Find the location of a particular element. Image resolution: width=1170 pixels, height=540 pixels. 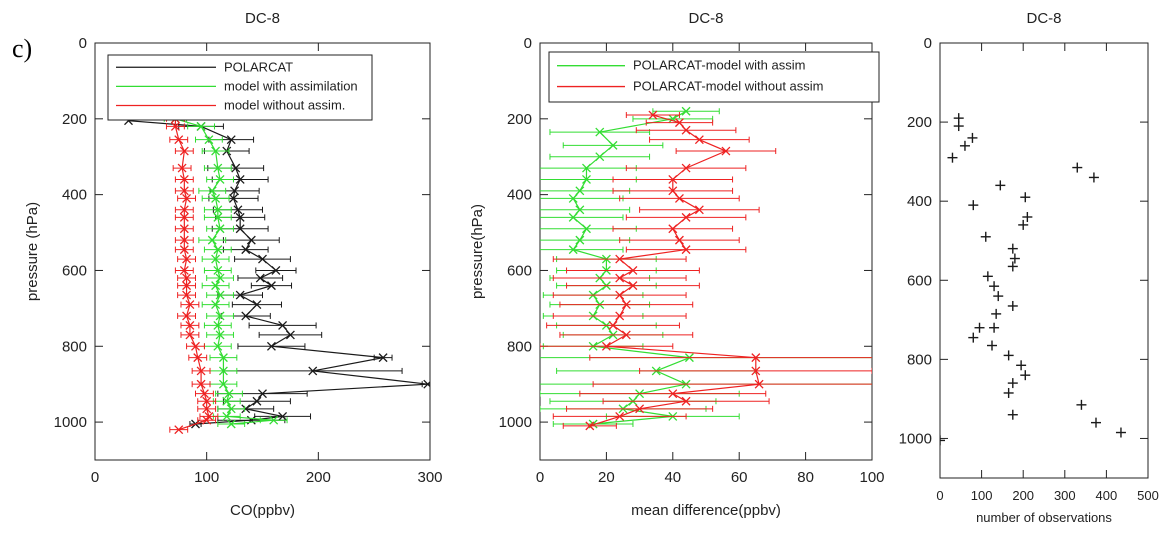

x-axis-label: CO(ppbv) is located at coordinates (262, 510).